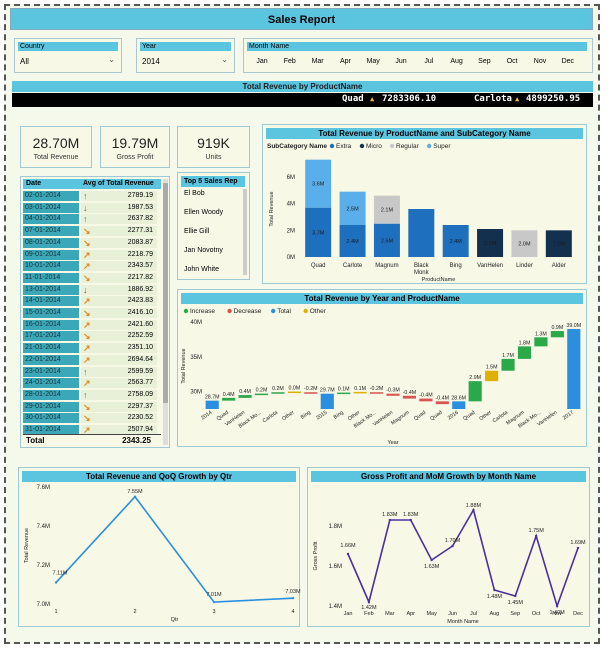  What do you see at coordinates (492, 368) in the screenshot?
I see `waterfall-data-label: 1.5M` at bounding box center [492, 368].